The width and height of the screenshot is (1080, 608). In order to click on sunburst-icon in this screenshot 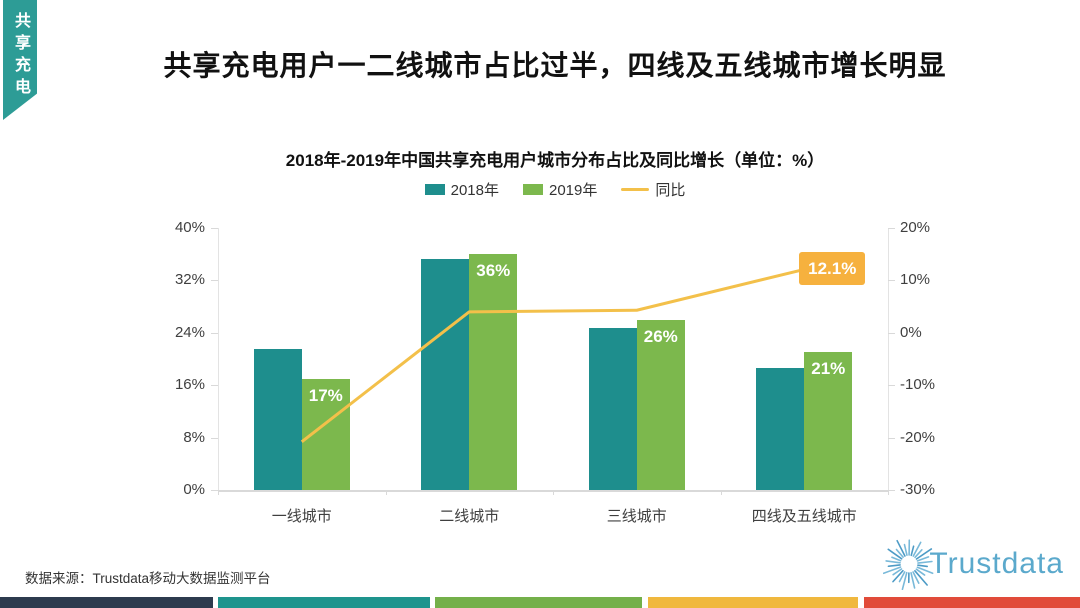, I will do `click(908, 564)`.